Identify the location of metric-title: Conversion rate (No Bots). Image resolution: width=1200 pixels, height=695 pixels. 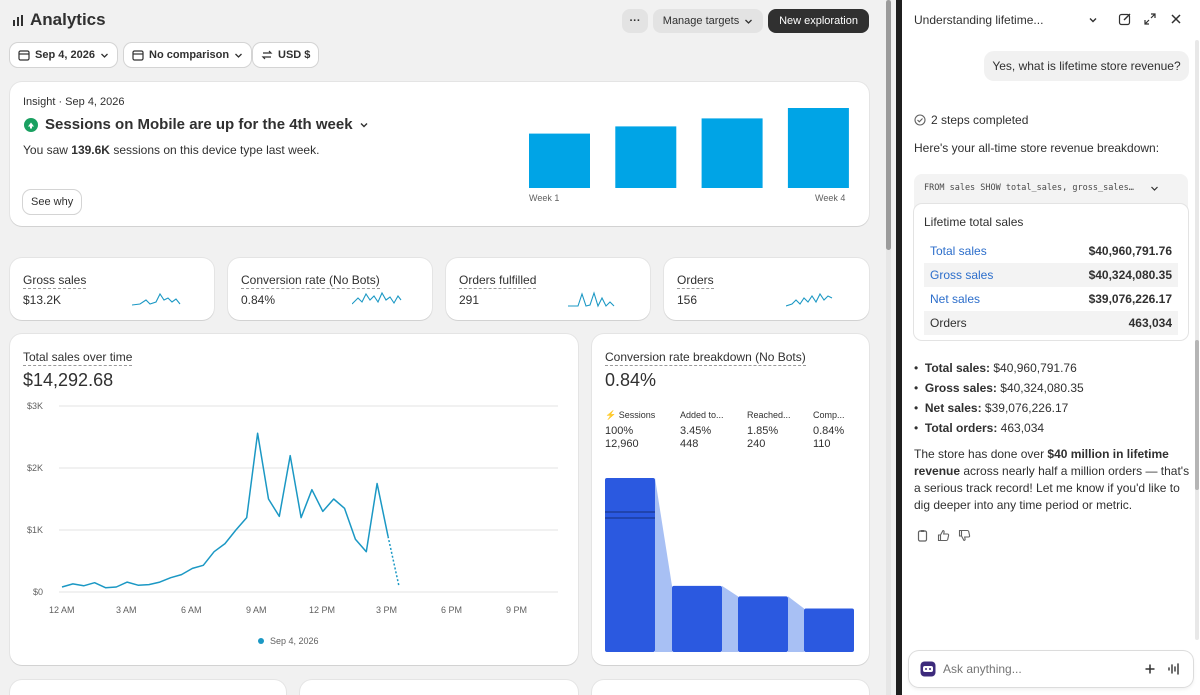
(310, 281).